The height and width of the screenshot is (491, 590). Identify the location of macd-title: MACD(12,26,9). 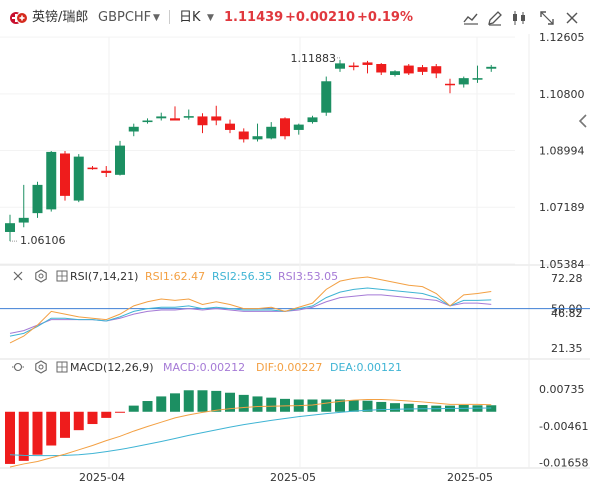
(112, 367).